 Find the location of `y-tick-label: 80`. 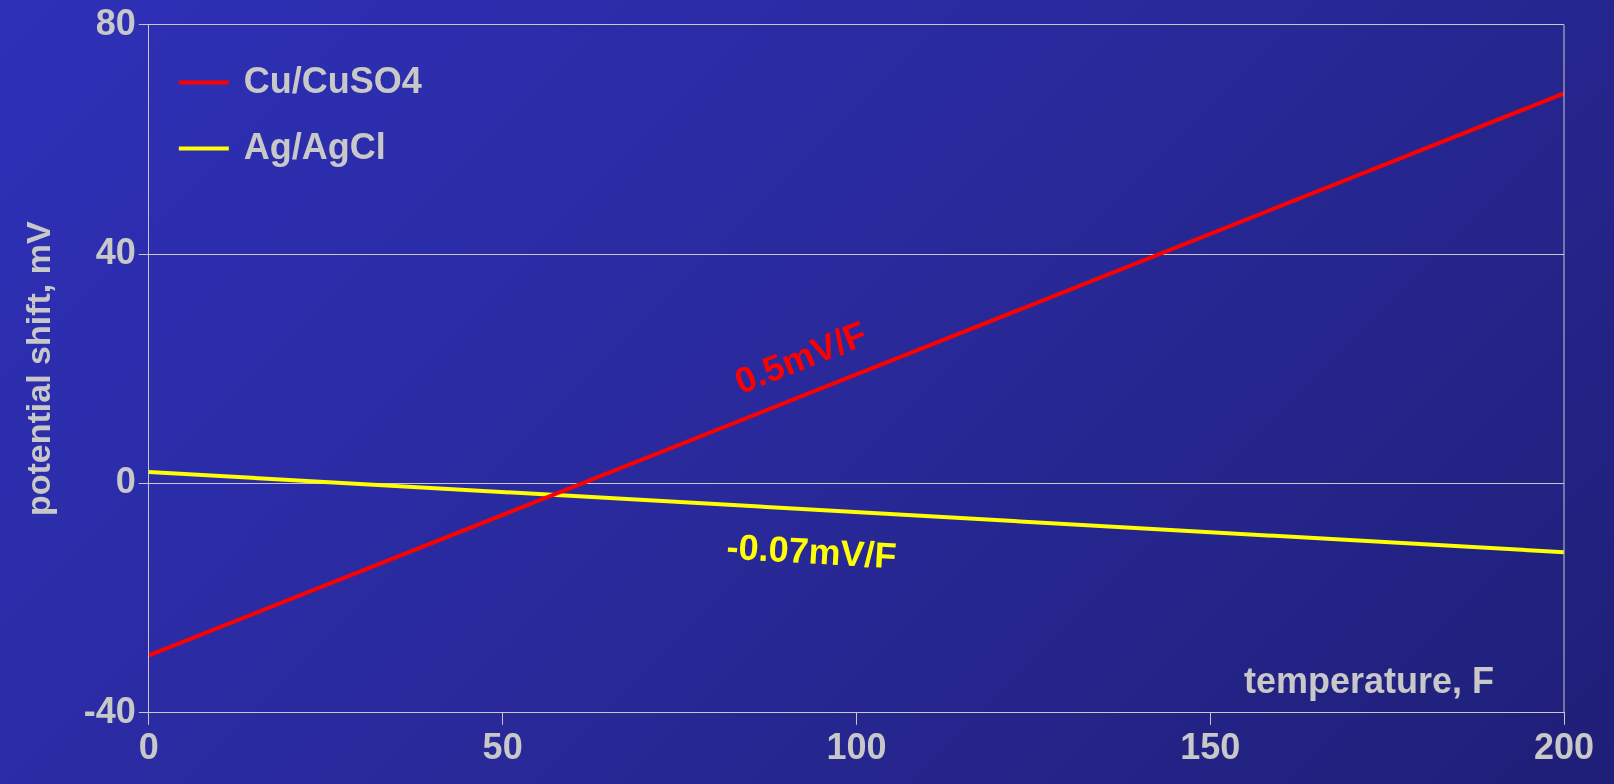

y-tick-label: 80 is located at coordinates (115, 22).